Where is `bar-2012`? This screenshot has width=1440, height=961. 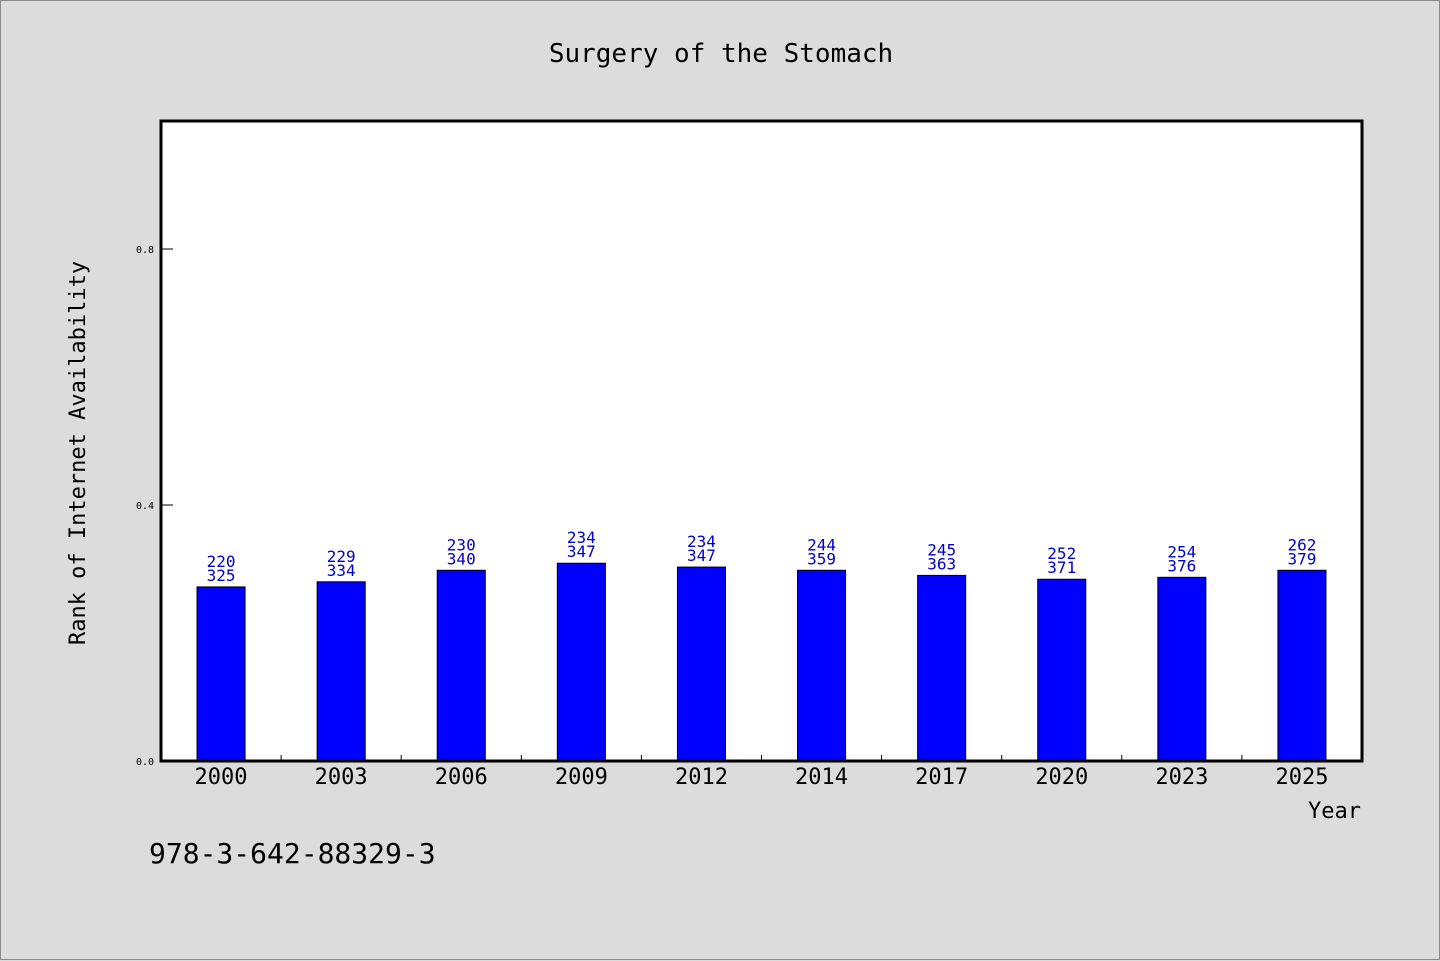
bar-2012 is located at coordinates (701, 664).